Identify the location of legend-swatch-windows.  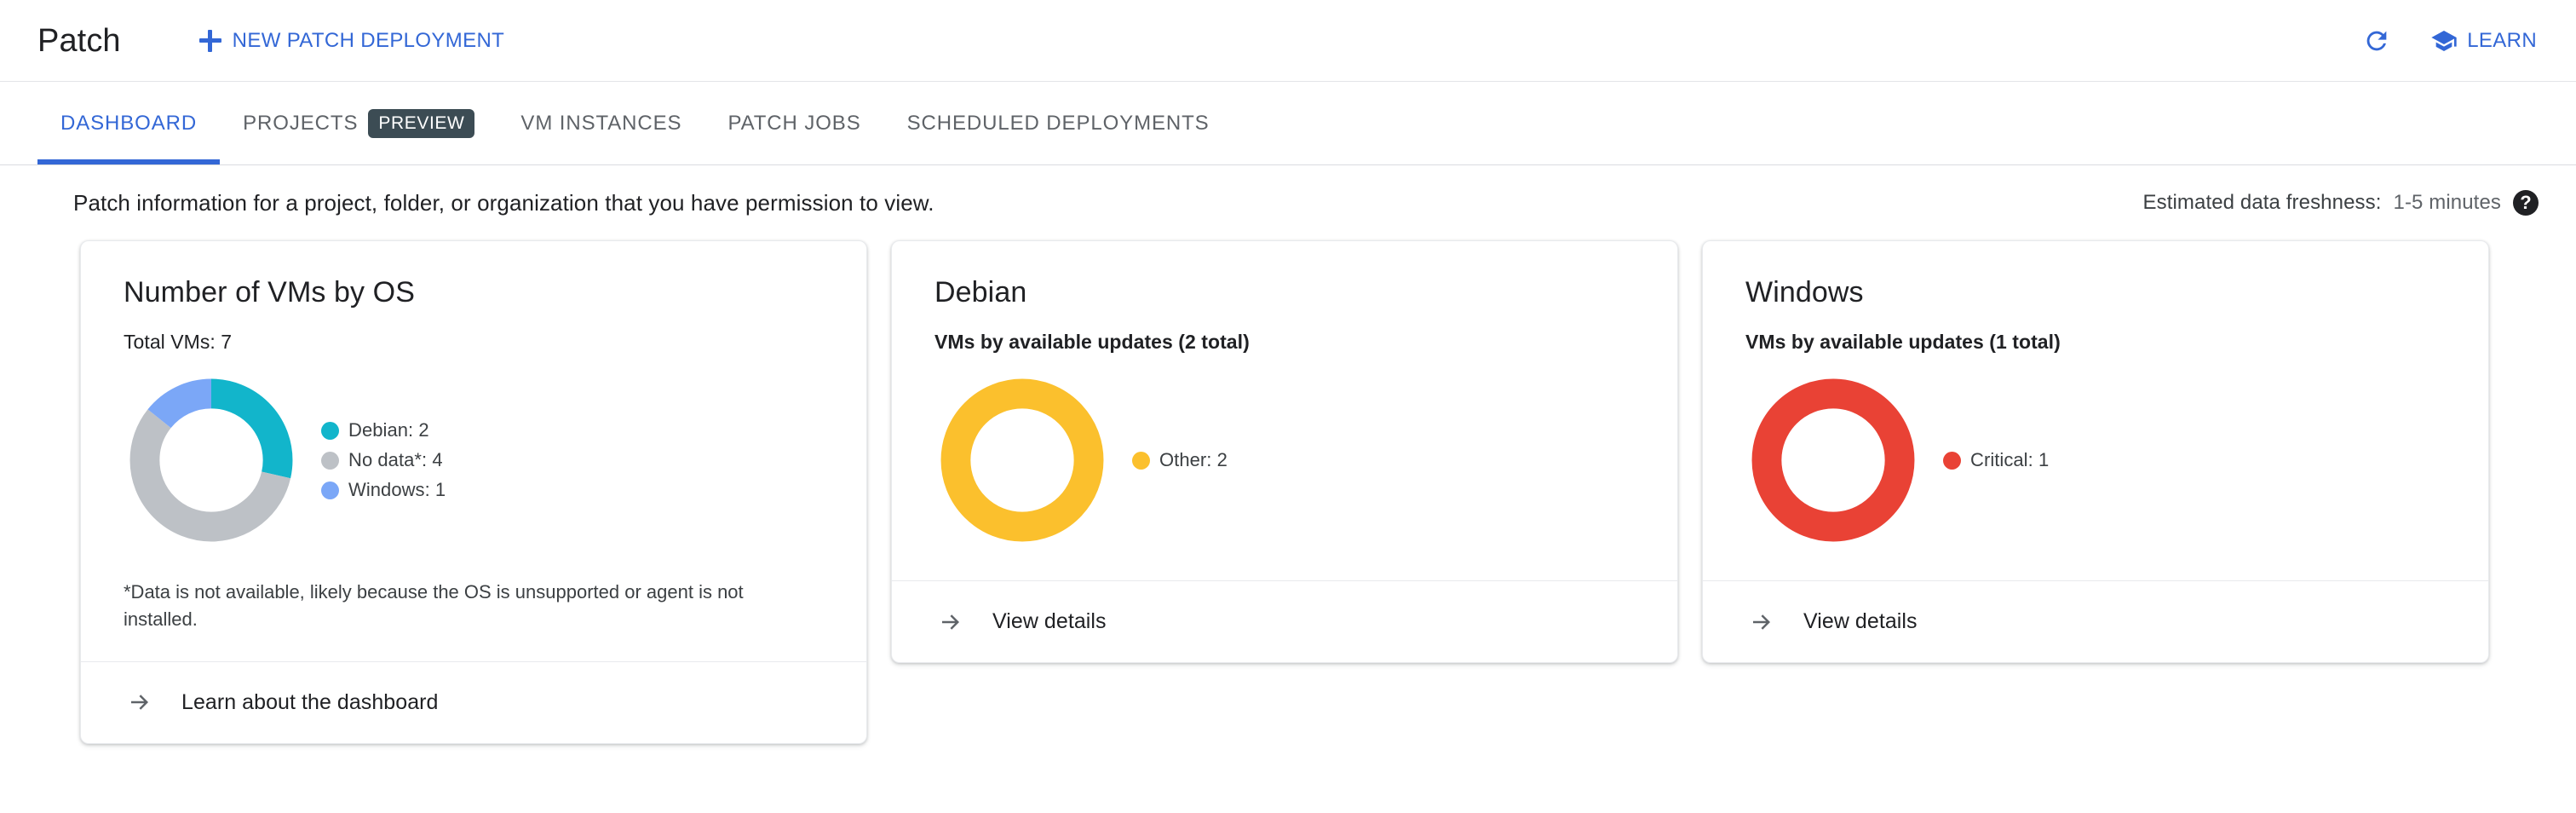
(330, 490).